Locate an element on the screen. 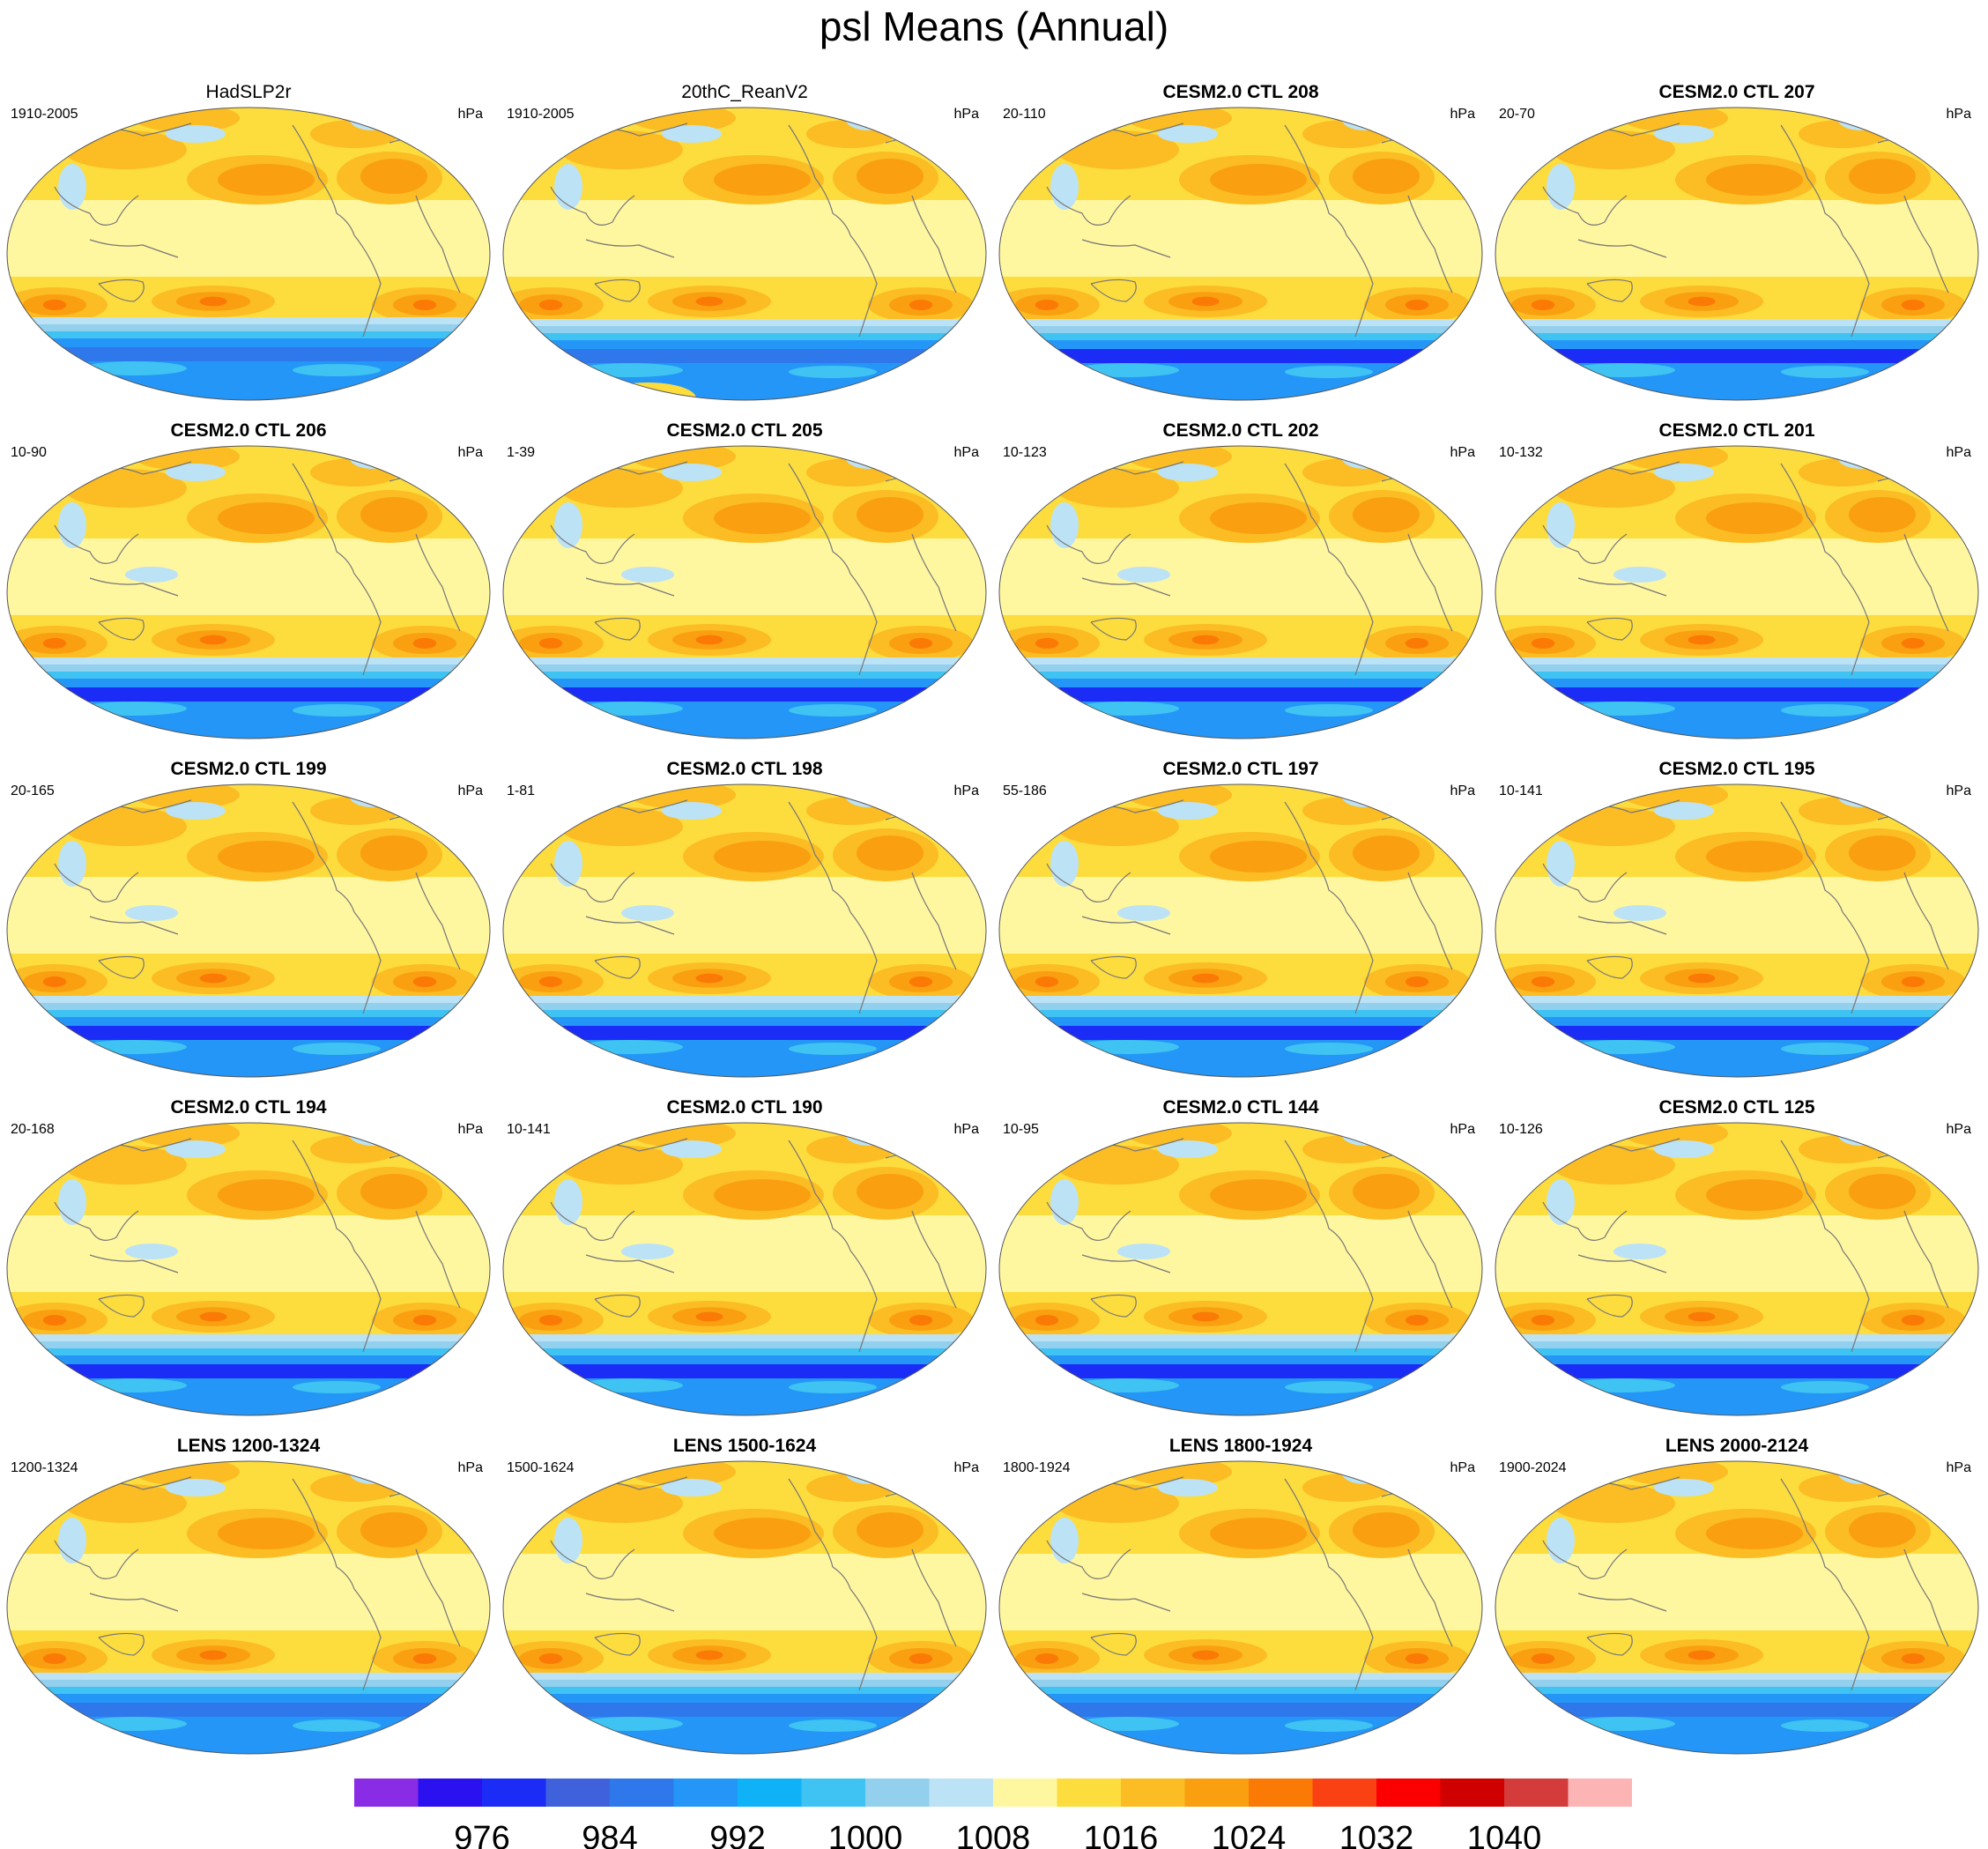 The image size is (1988, 1849). panel-period: 20-110 is located at coordinates (1024, 115).